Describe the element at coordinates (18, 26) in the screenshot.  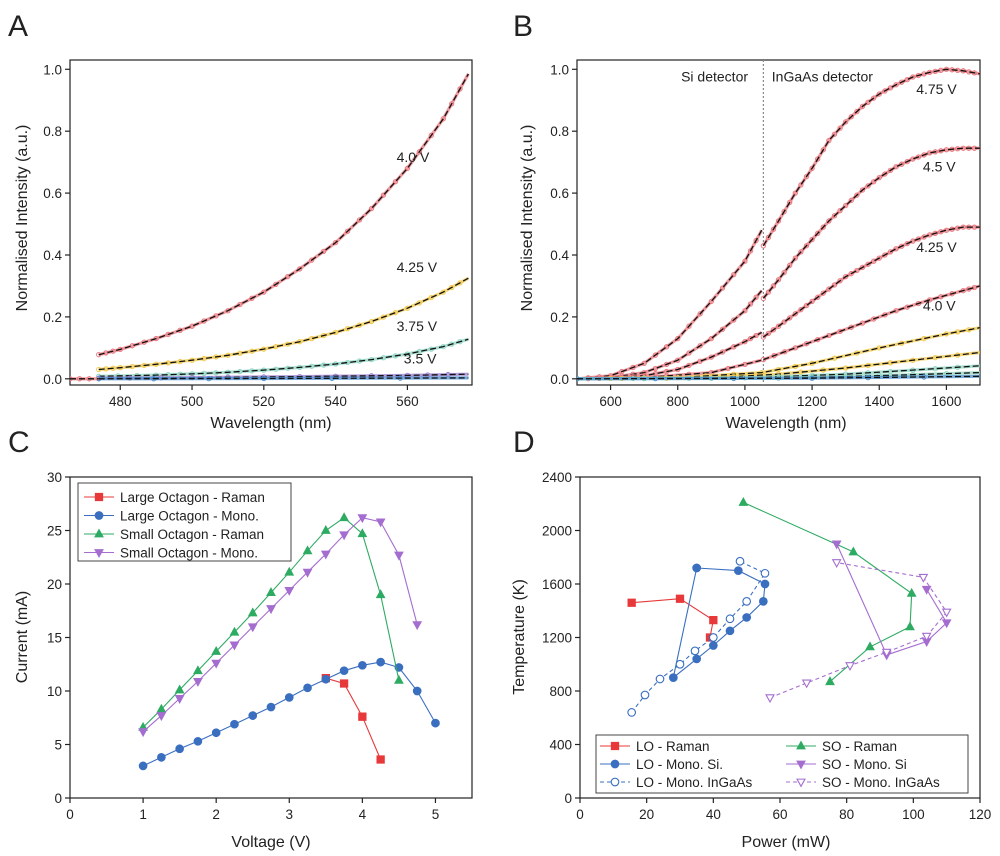
I see `panel-label-a: A` at that location.